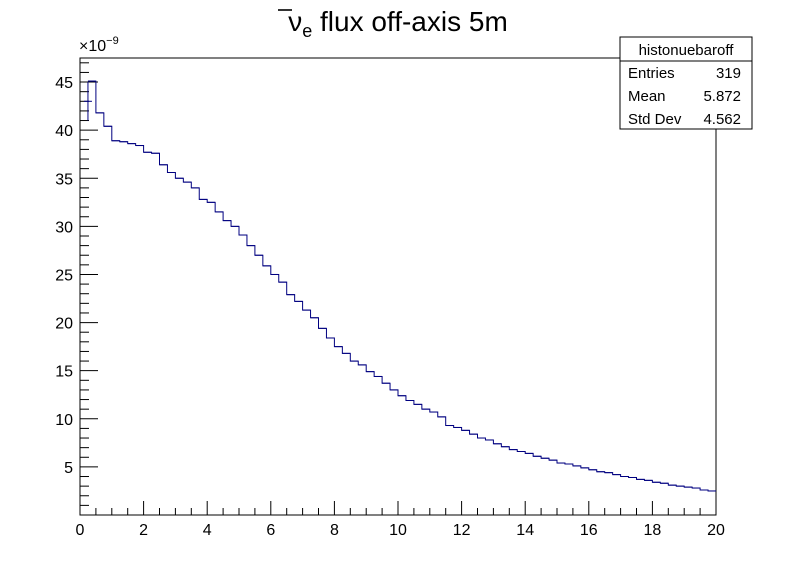  What do you see at coordinates (64, 372) in the screenshot?
I see `y-tick-label: 15` at bounding box center [64, 372].